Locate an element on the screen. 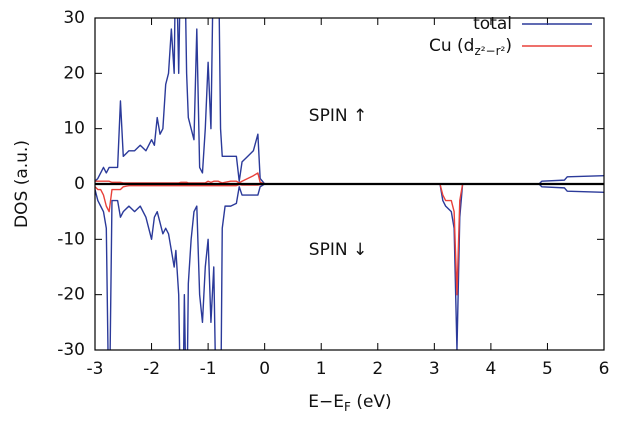 The height and width of the screenshot is (421, 625). x-tick-label: -3 is located at coordinates (95, 369).